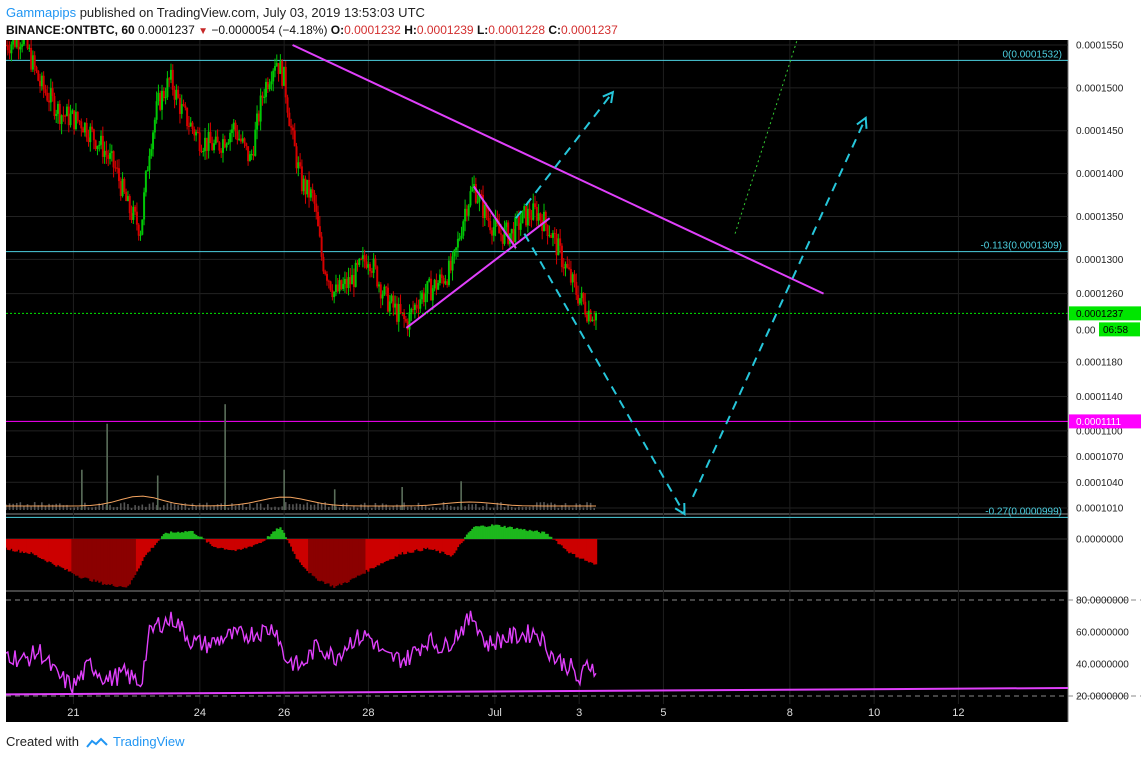 The image size is (1147, 759). I want to click on support-price-label: 0.0001111, so click(1098, 422).